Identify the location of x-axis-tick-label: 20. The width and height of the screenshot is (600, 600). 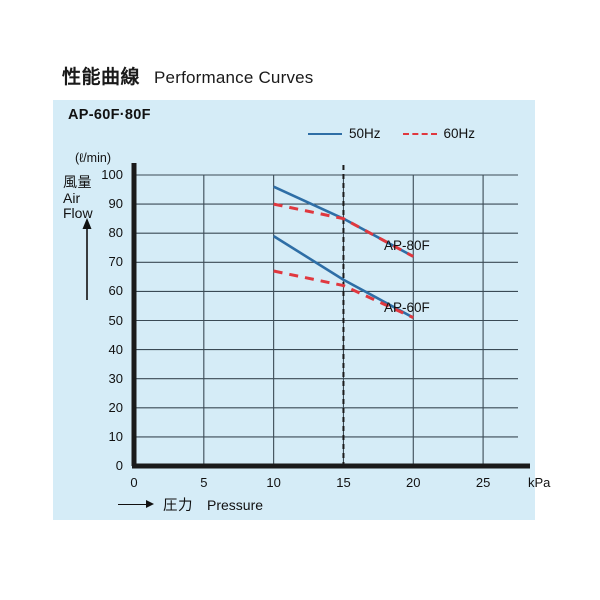
(413, 482).